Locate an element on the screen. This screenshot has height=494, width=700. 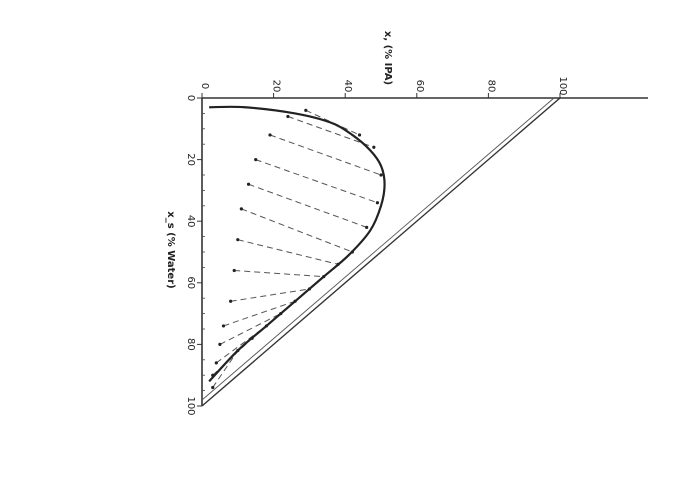
y-tick-label-80: 80 is located at coordinates (190, 344).